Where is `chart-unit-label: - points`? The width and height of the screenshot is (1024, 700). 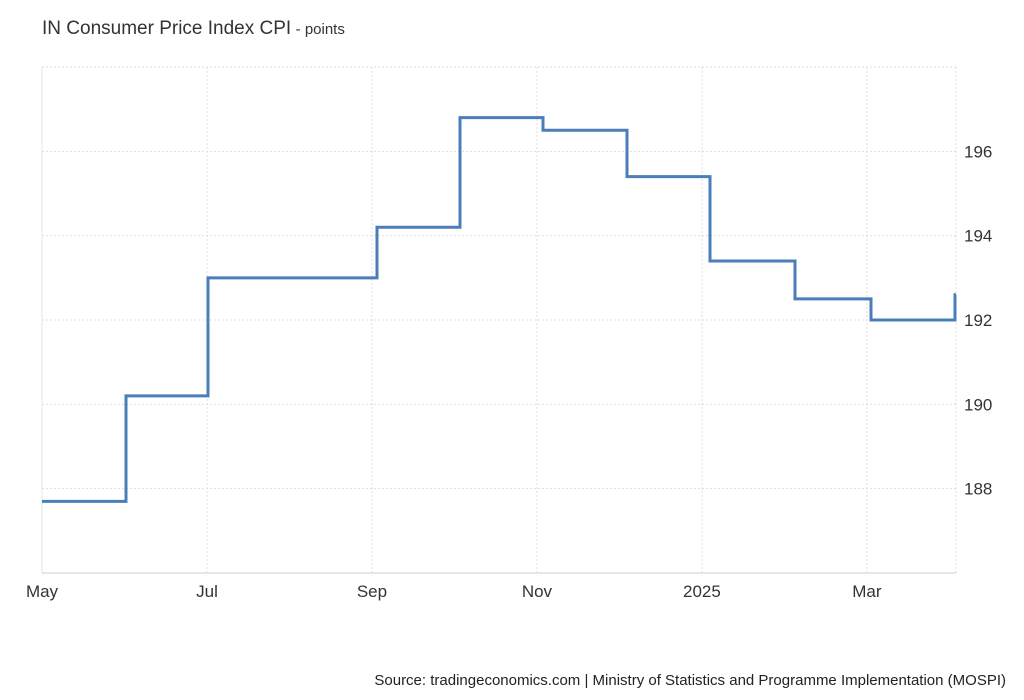 chart-unit-label: - points is located at coordinates (320, 29).